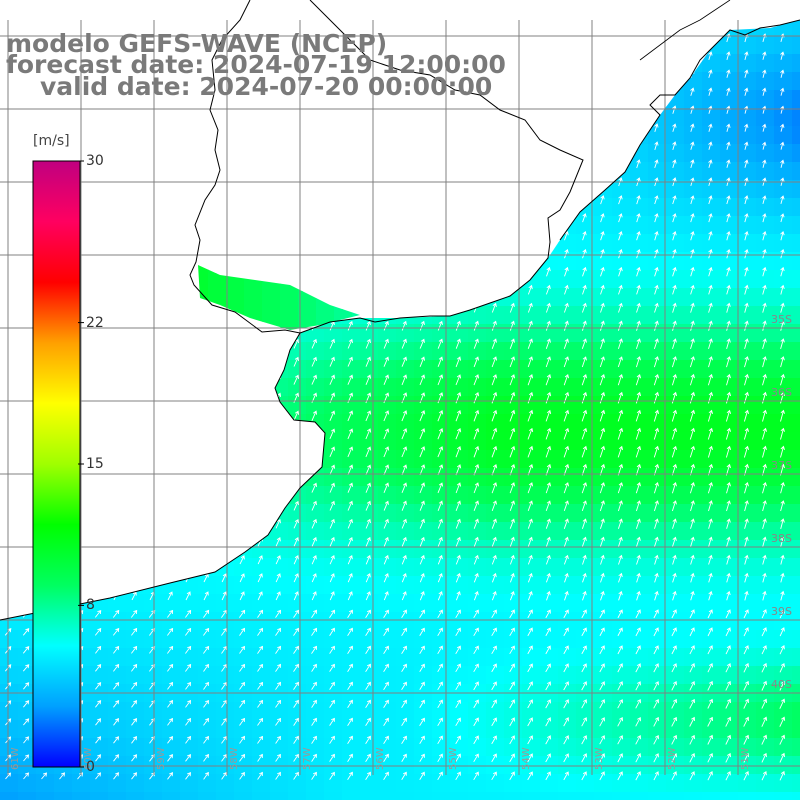  Describe the element at coordinates (15, 758) in the screenshot. I see `longitude-label: 61W` at that location.